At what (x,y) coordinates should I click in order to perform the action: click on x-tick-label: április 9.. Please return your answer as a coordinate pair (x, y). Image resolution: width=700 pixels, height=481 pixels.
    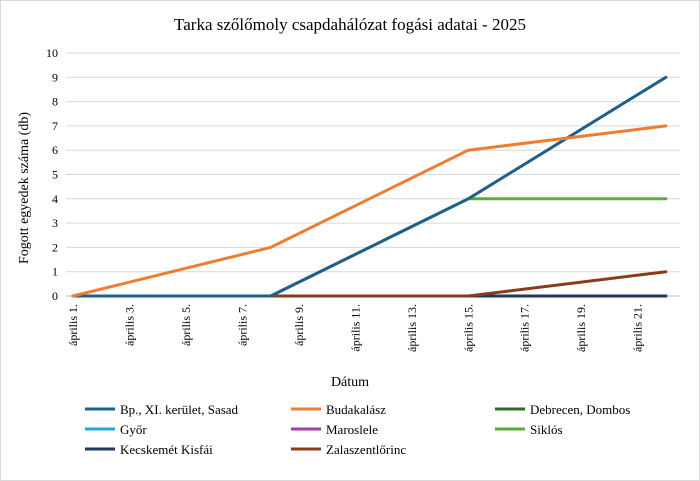
    Looking at the image, I should click on (299, 325).